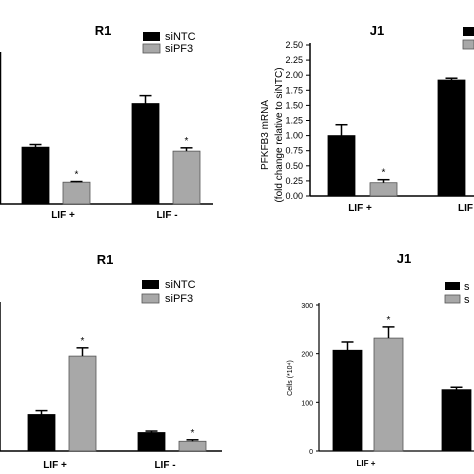  What do you see at coordinates (465, 208) in the screenshot?
I see `x-tick-label: LIF` at bounding box center [465, 208].